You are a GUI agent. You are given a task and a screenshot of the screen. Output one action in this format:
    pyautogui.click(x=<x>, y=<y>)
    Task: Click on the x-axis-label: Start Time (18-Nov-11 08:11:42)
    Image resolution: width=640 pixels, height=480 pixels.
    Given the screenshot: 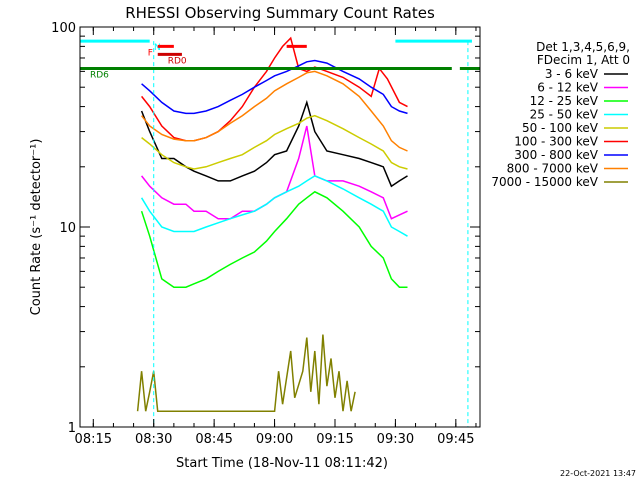 What is the action you would take?
    pyautogui.click(x=282, y=463)
    